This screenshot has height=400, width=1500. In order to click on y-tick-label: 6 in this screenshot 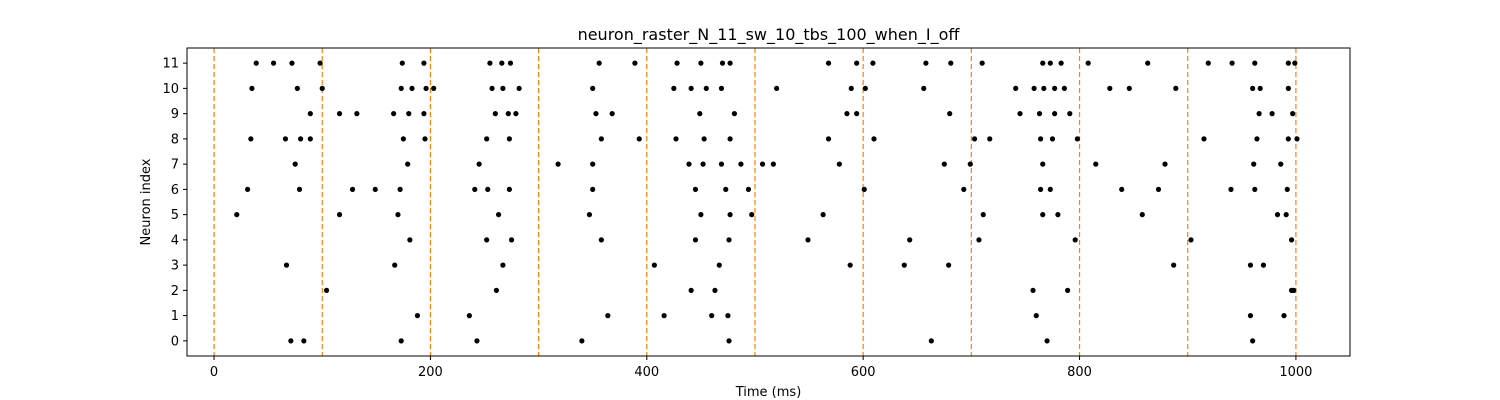, I will do `click(175, 190)`.